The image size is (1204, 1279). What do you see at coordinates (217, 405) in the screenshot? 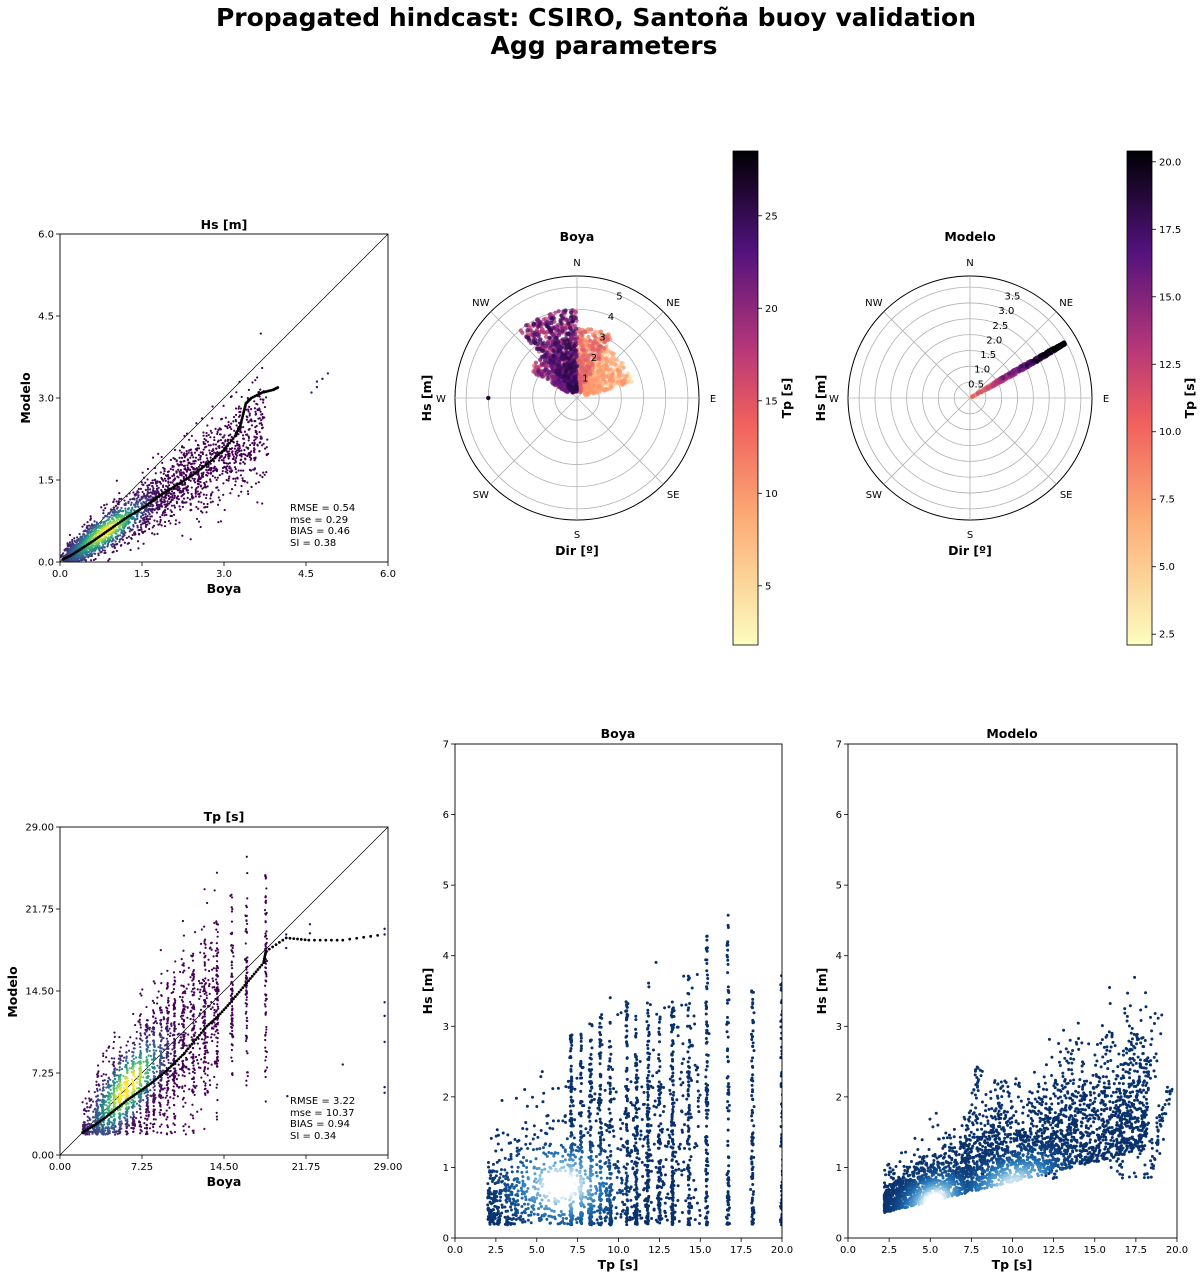
I see `hs-scatter-axes: 0.0 1.5 3.0 4.5 6.00.01.53.04.56.0` at bounding box center [217, 405].